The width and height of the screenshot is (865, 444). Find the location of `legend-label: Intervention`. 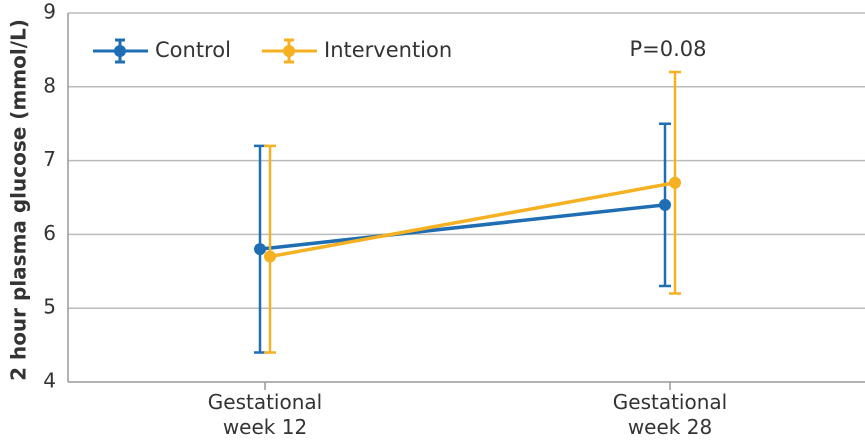

legend-label: Intervention is located at coordinates (388, 50).